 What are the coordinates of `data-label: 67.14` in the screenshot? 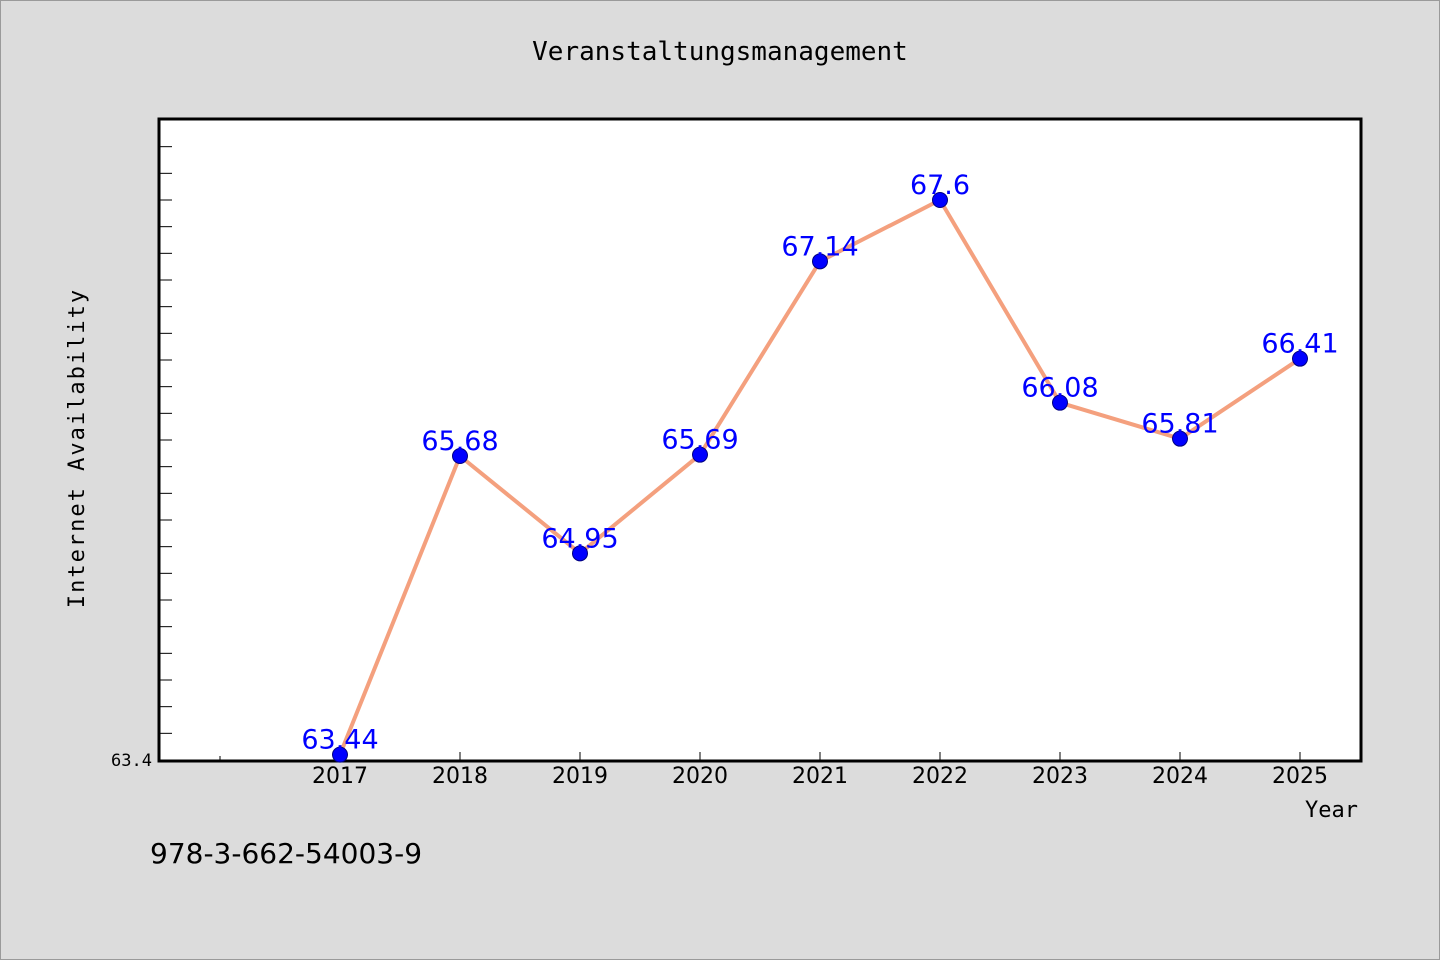 It's located at (819, 246).